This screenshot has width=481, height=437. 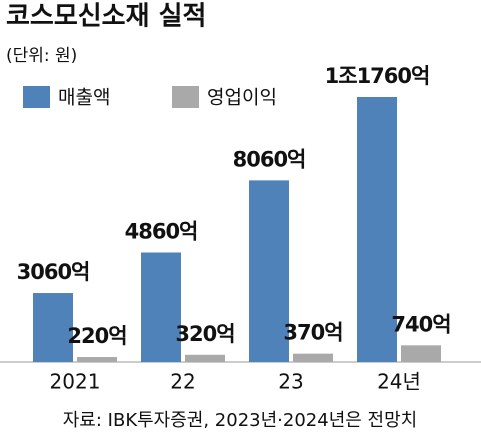 I want to click on value-label: 8060억, so click(x=269, y=159).